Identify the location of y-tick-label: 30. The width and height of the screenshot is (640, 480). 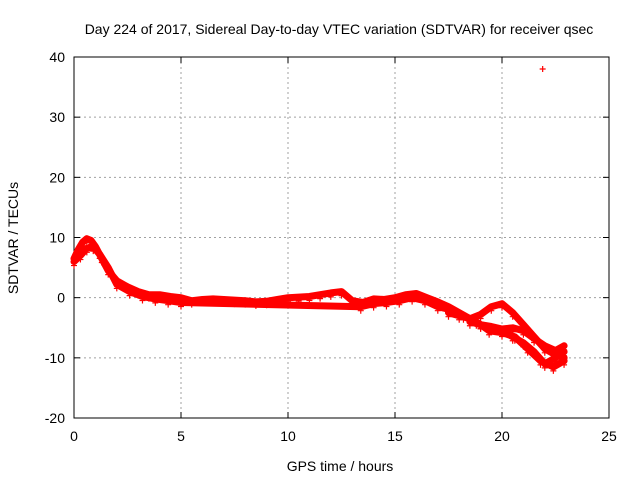
(57, 117).